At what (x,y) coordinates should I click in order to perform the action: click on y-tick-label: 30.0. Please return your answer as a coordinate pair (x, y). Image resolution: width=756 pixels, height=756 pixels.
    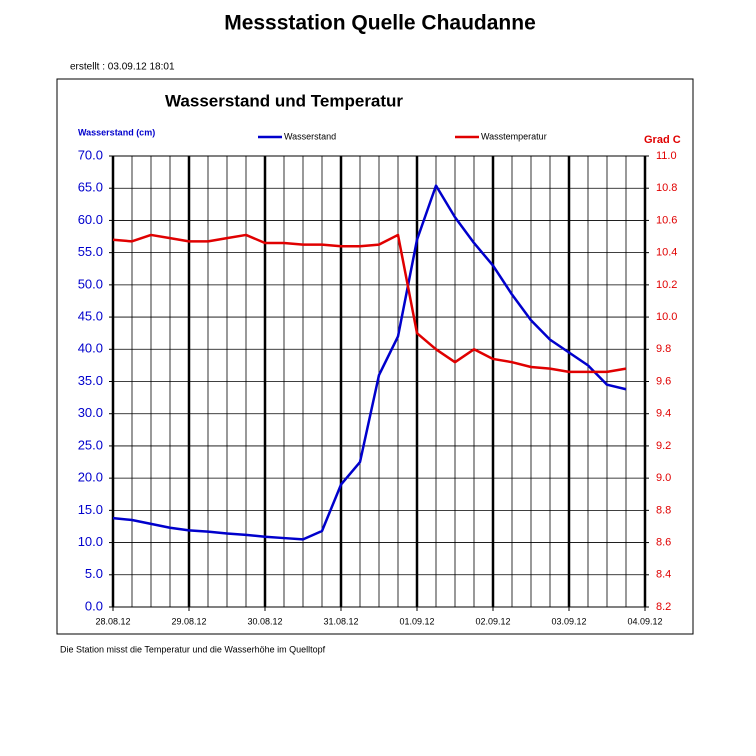
    Looking at the image, I should click on (90, 412).